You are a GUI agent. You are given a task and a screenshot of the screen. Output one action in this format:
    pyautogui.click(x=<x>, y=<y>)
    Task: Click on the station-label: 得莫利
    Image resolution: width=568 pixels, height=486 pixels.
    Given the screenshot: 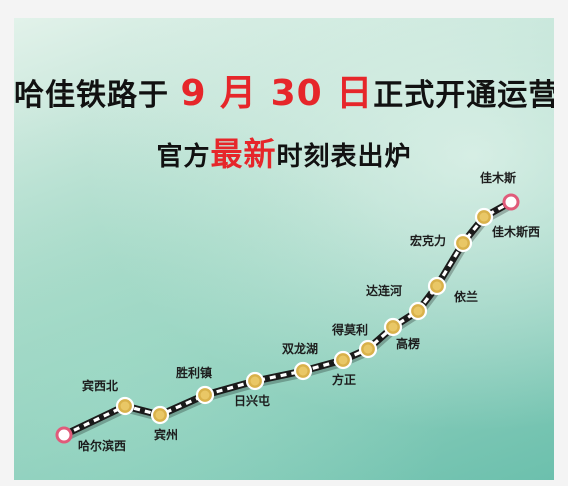 What is the action you would take?
    pyautogui.click(x=349, y=329)
    